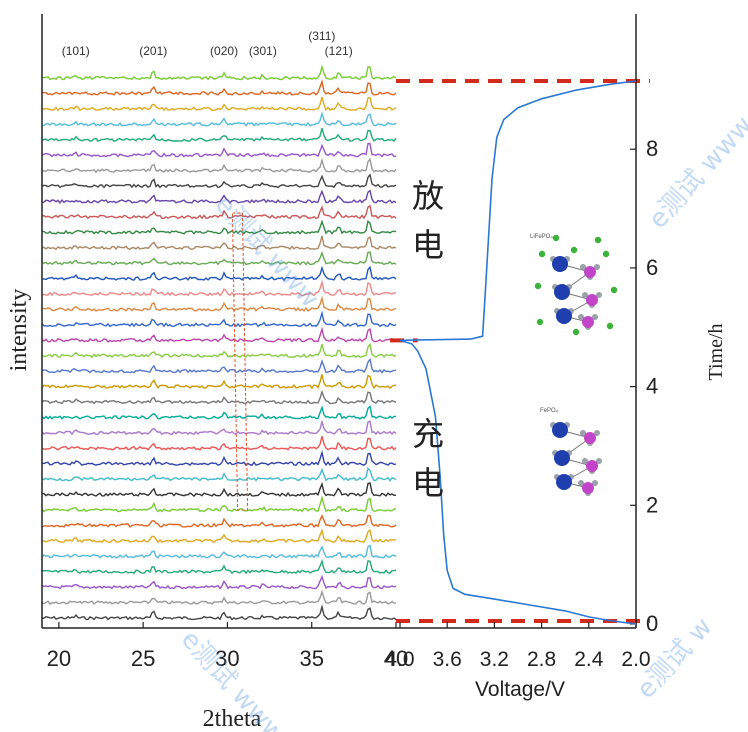 The width and height of the screenshot is (748, 732). I want to click on peak-label: (301), so click(263, 51).